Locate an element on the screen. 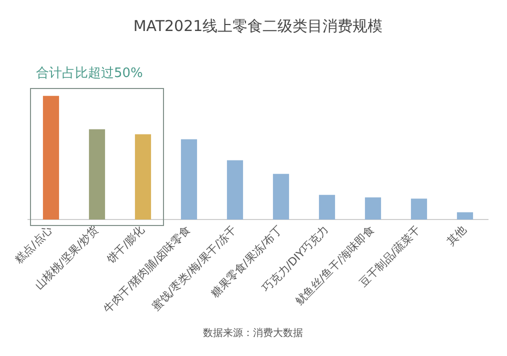 The image size is (507, 356). chart-title: MAT2021线上零食二级类目消费规模 is located at coordinates (258, 25).